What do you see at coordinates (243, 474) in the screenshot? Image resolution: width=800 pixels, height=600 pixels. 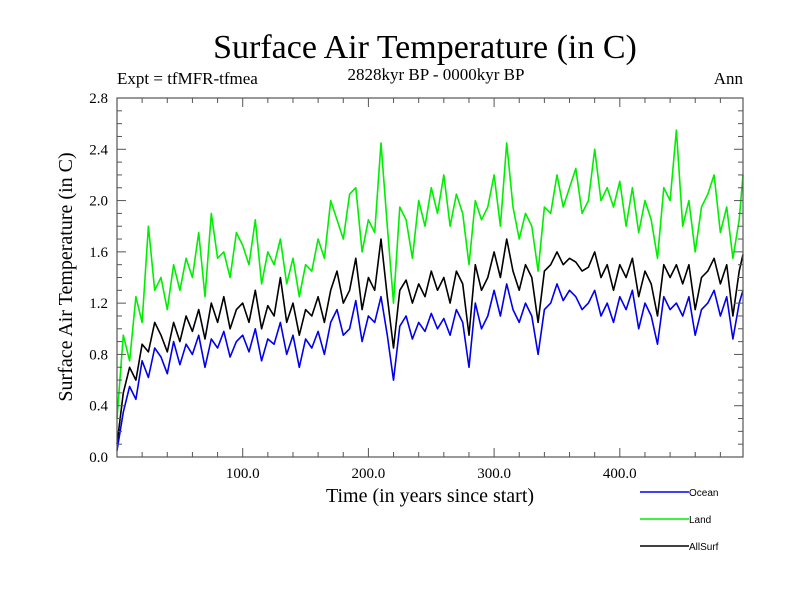 I see `x-tick-label: 100.0` at bounding box center [243, 474].